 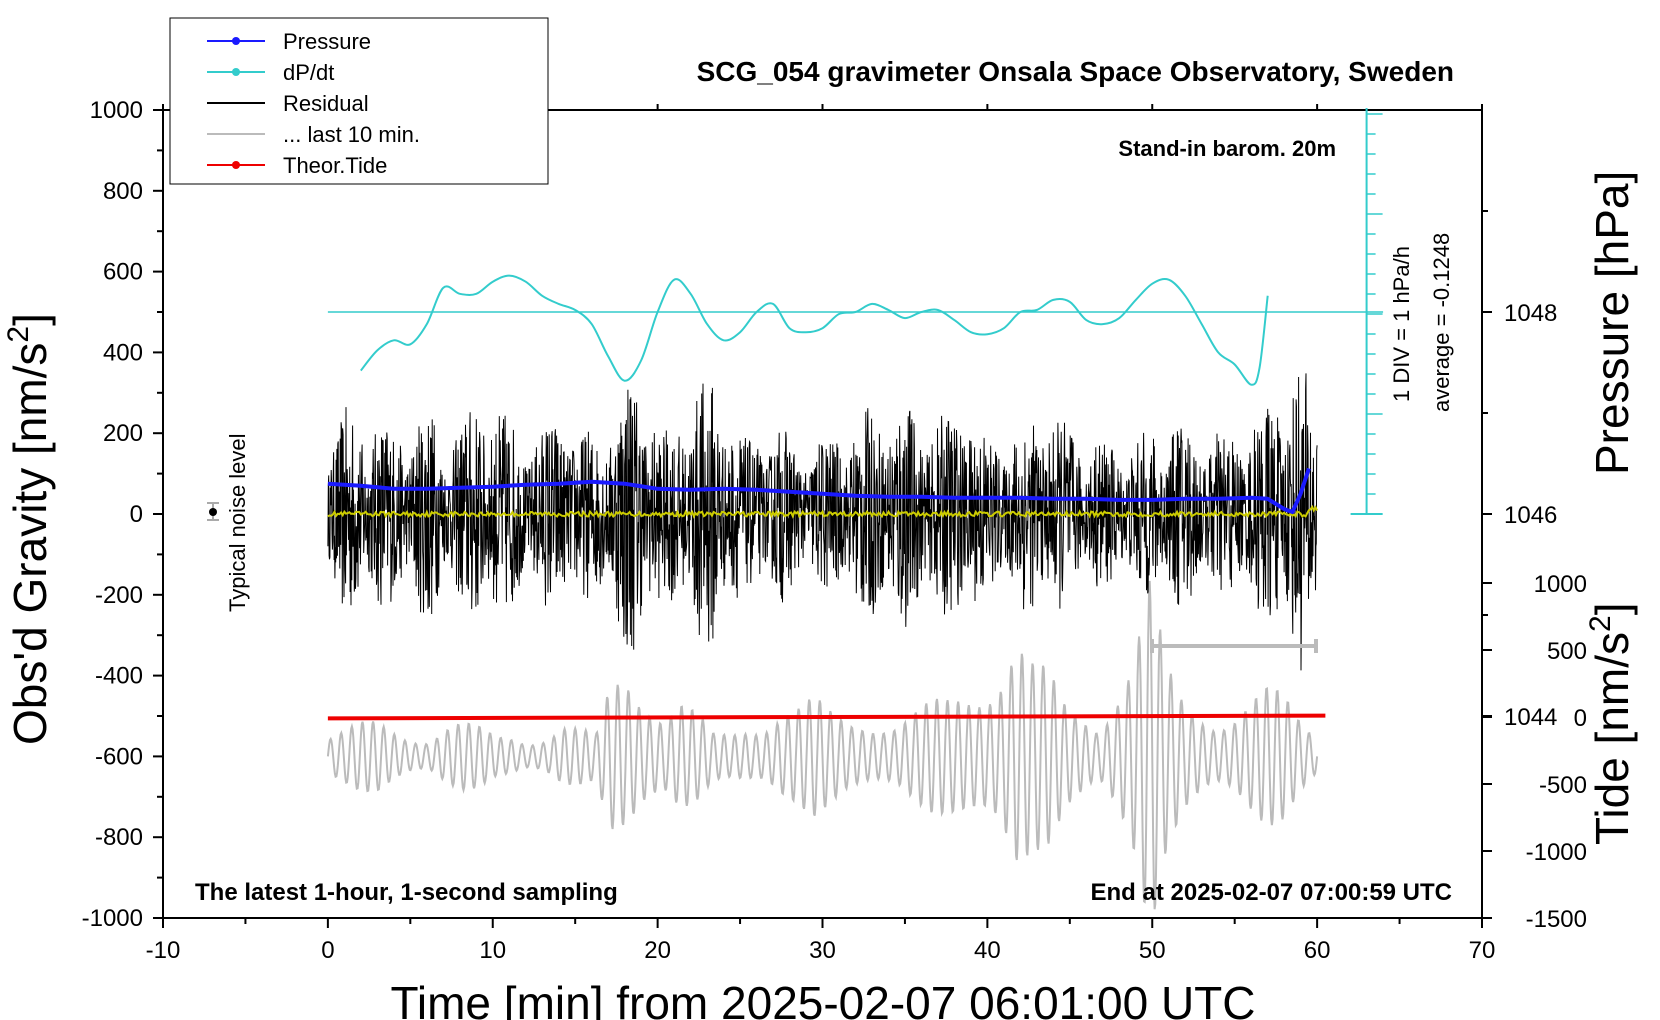 I want to click on y-tick-label: -800, so click(x=119, y=837).